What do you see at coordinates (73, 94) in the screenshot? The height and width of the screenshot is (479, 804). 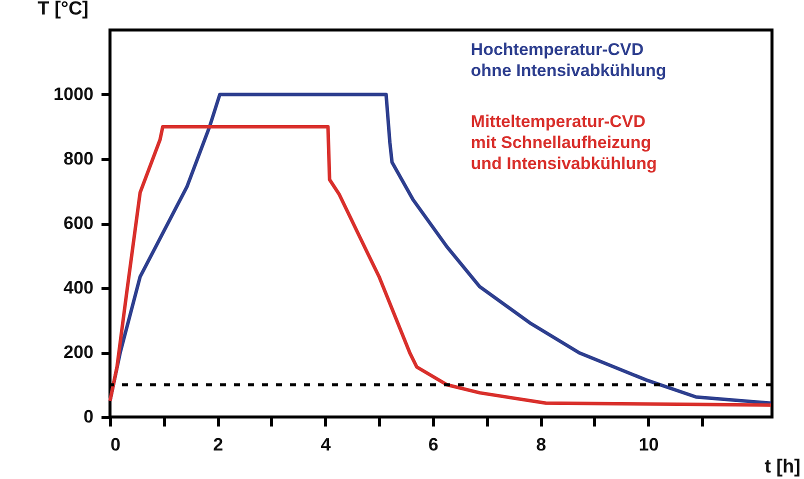 I see `y-tick-label: 1000` at bounding box center [73, 94].